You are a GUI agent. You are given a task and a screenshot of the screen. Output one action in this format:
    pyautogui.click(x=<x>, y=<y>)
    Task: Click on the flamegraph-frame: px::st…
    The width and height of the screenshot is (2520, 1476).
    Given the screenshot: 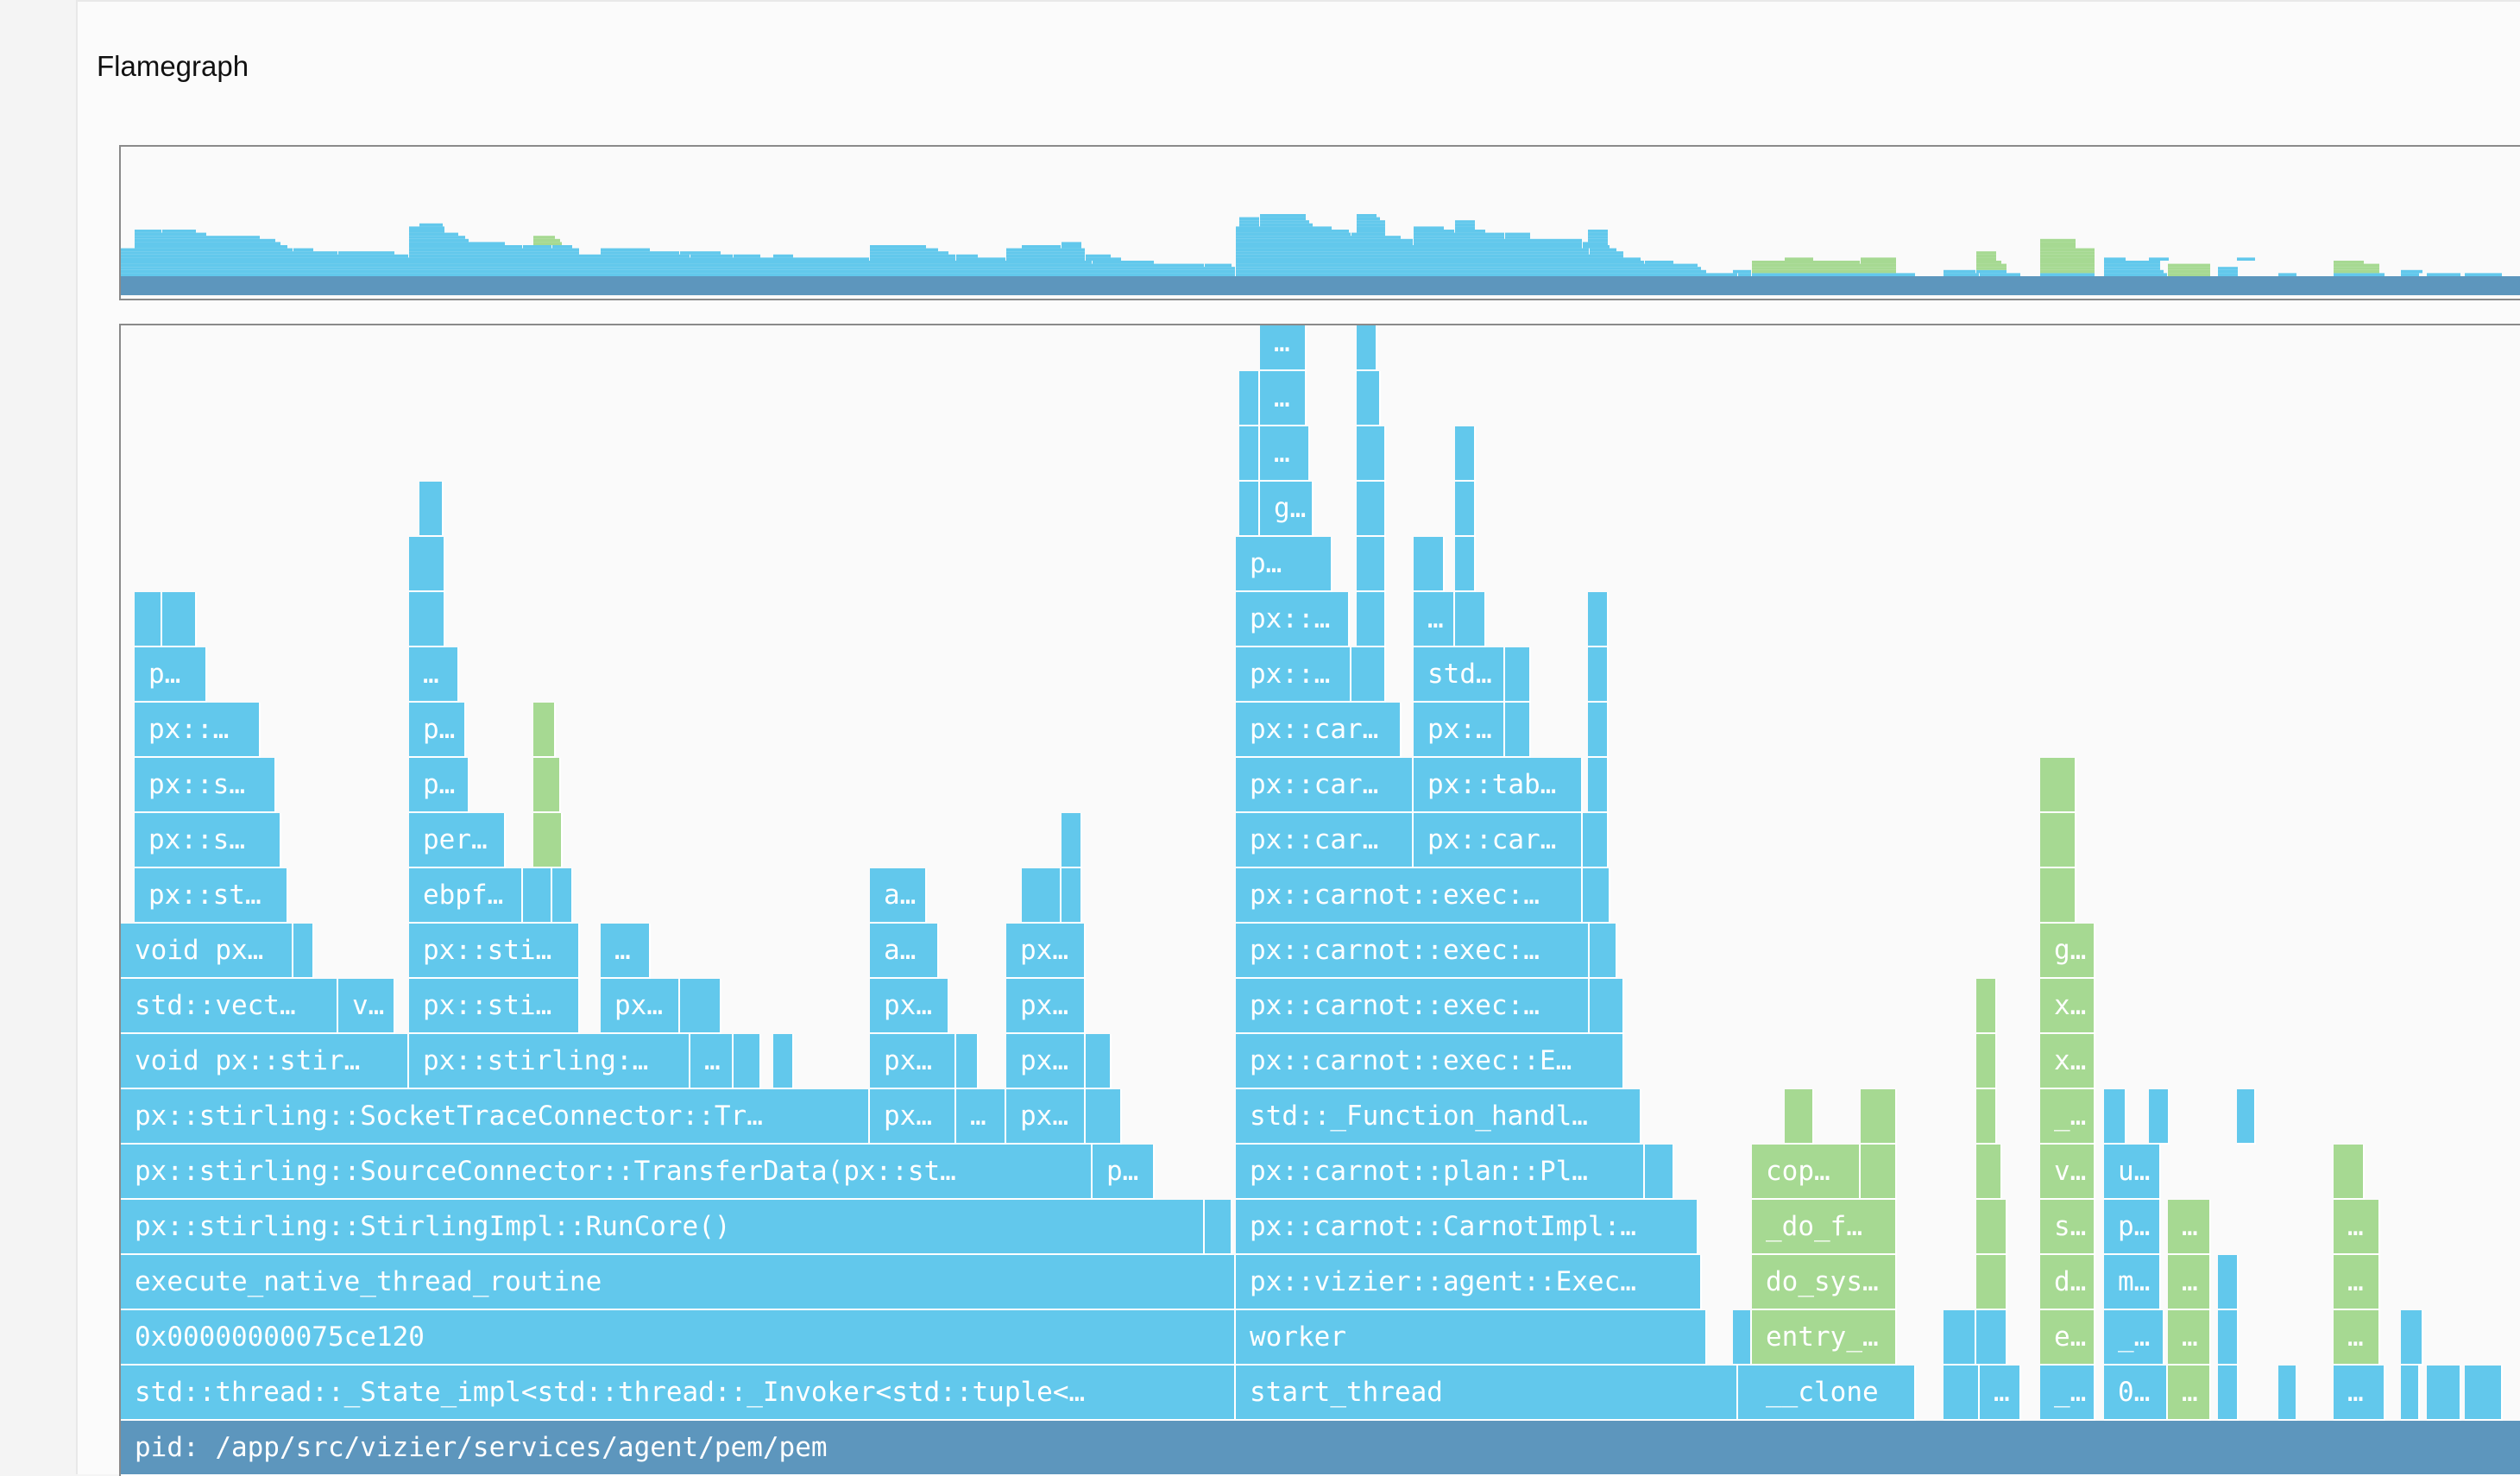 What is the action you would take?
    pyautogui.click(x=211, y=896)
    